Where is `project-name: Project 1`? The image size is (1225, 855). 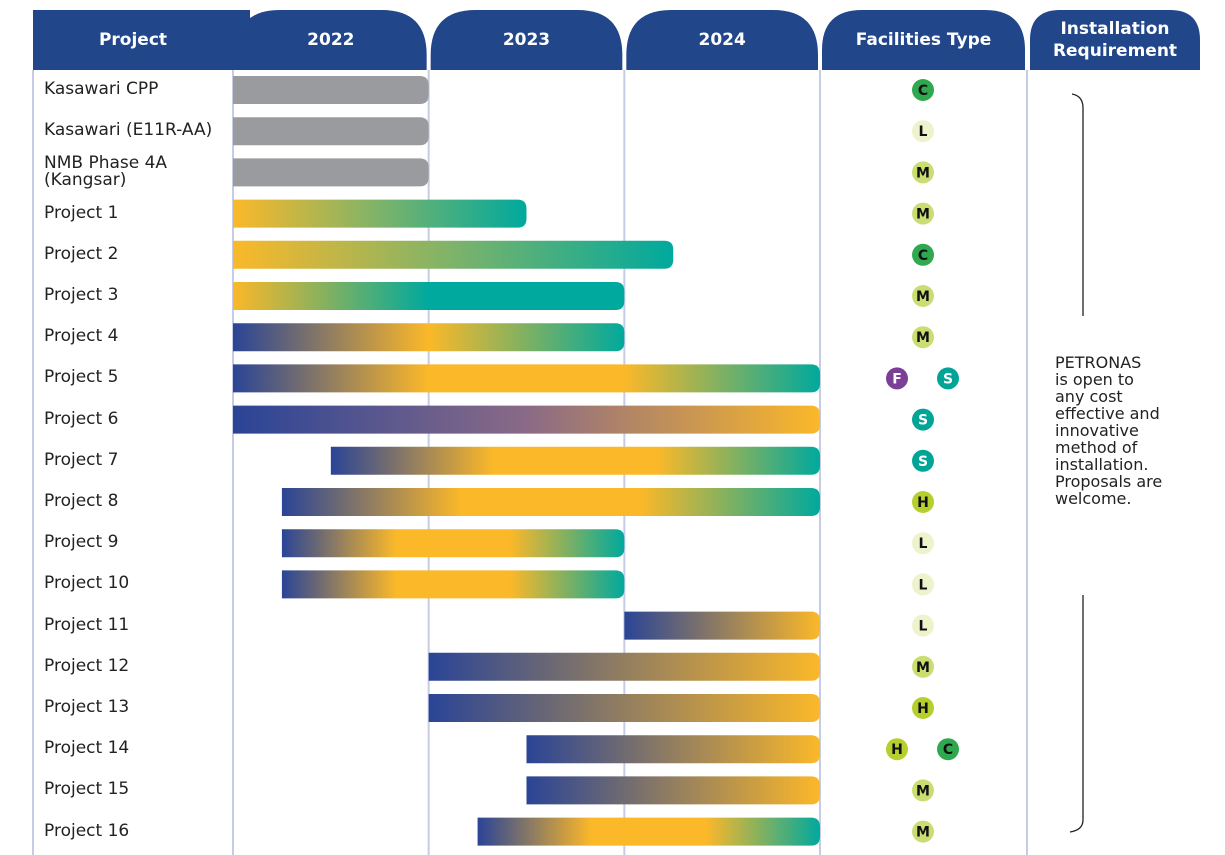
project-name: Project 1 is located at coordinates (81, 212).